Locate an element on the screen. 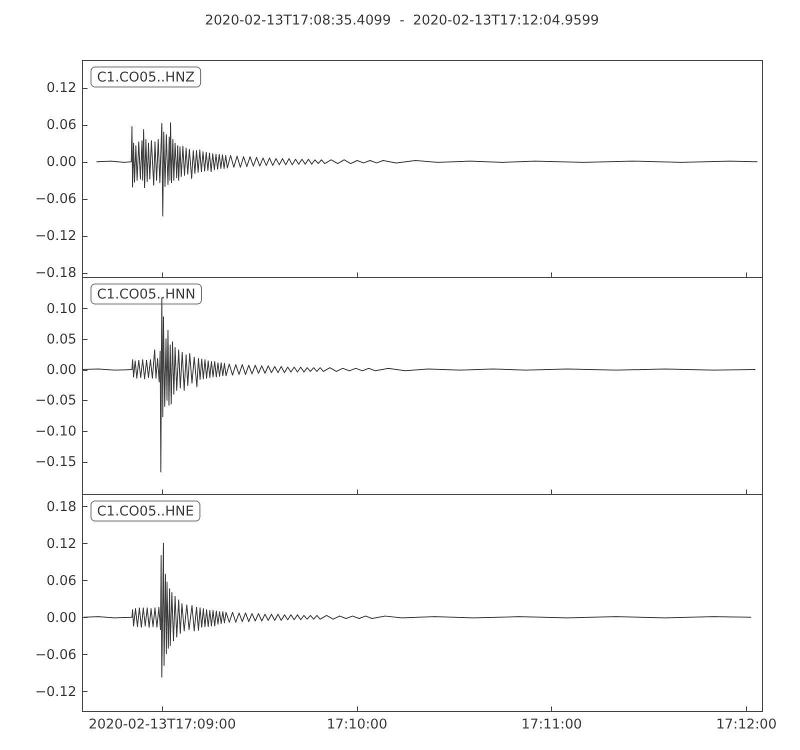  chart-title: 2020-02-13T17:08:35.4099 - 2020-02-13T17:12:04.9599 is located at coordinates (402, 20).